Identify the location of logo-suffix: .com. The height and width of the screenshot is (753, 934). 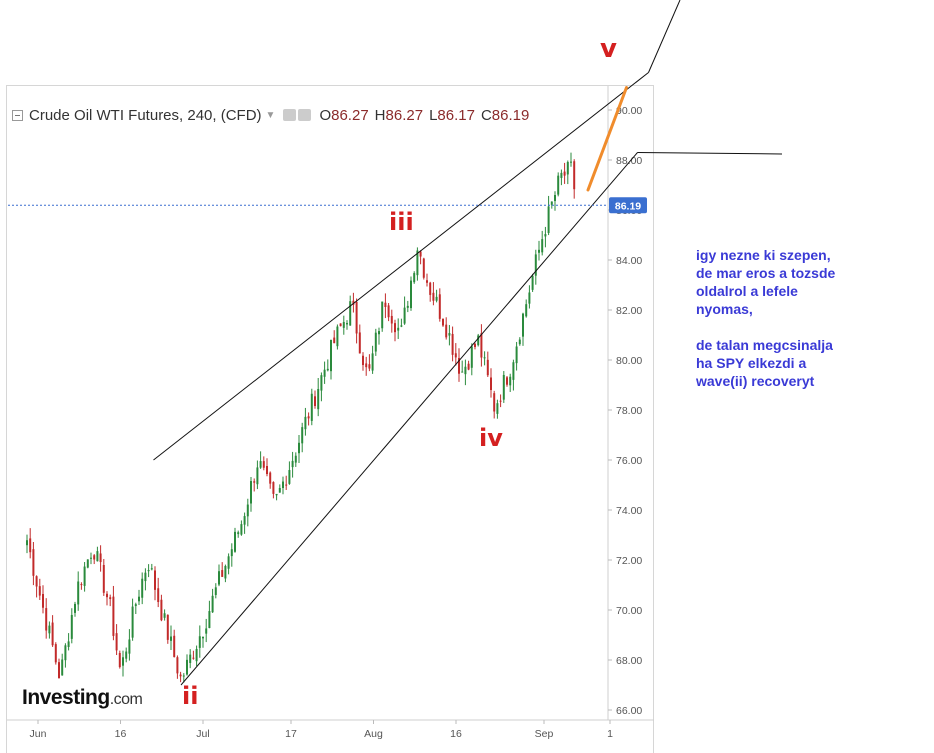
(126, 699).